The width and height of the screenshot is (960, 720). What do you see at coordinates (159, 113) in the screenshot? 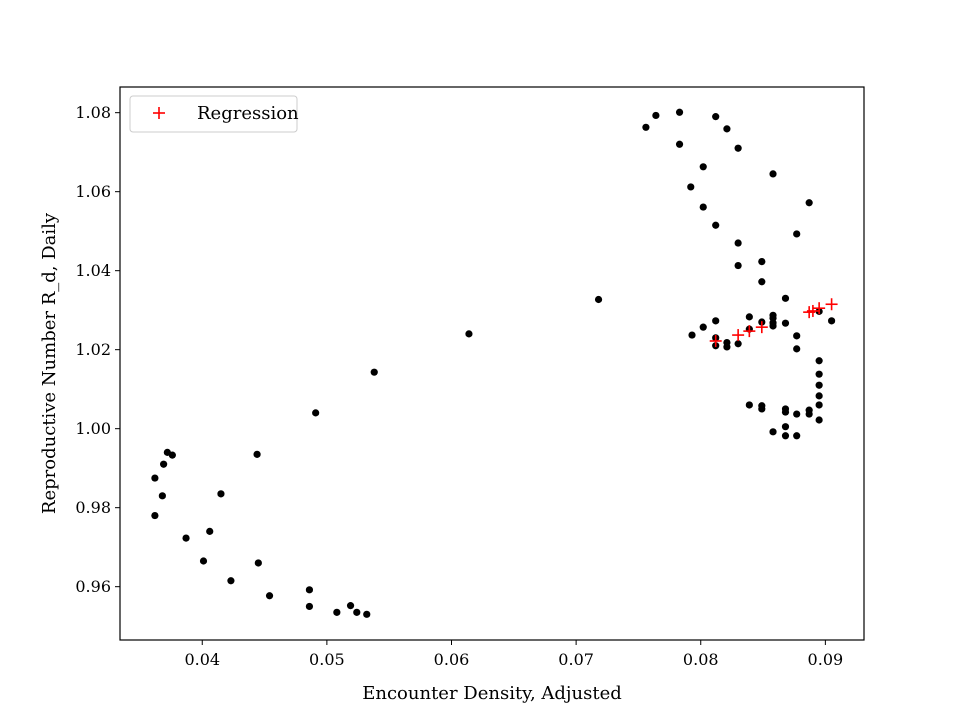
I see `legend-plus-marker` at bounding box center [159, 113].